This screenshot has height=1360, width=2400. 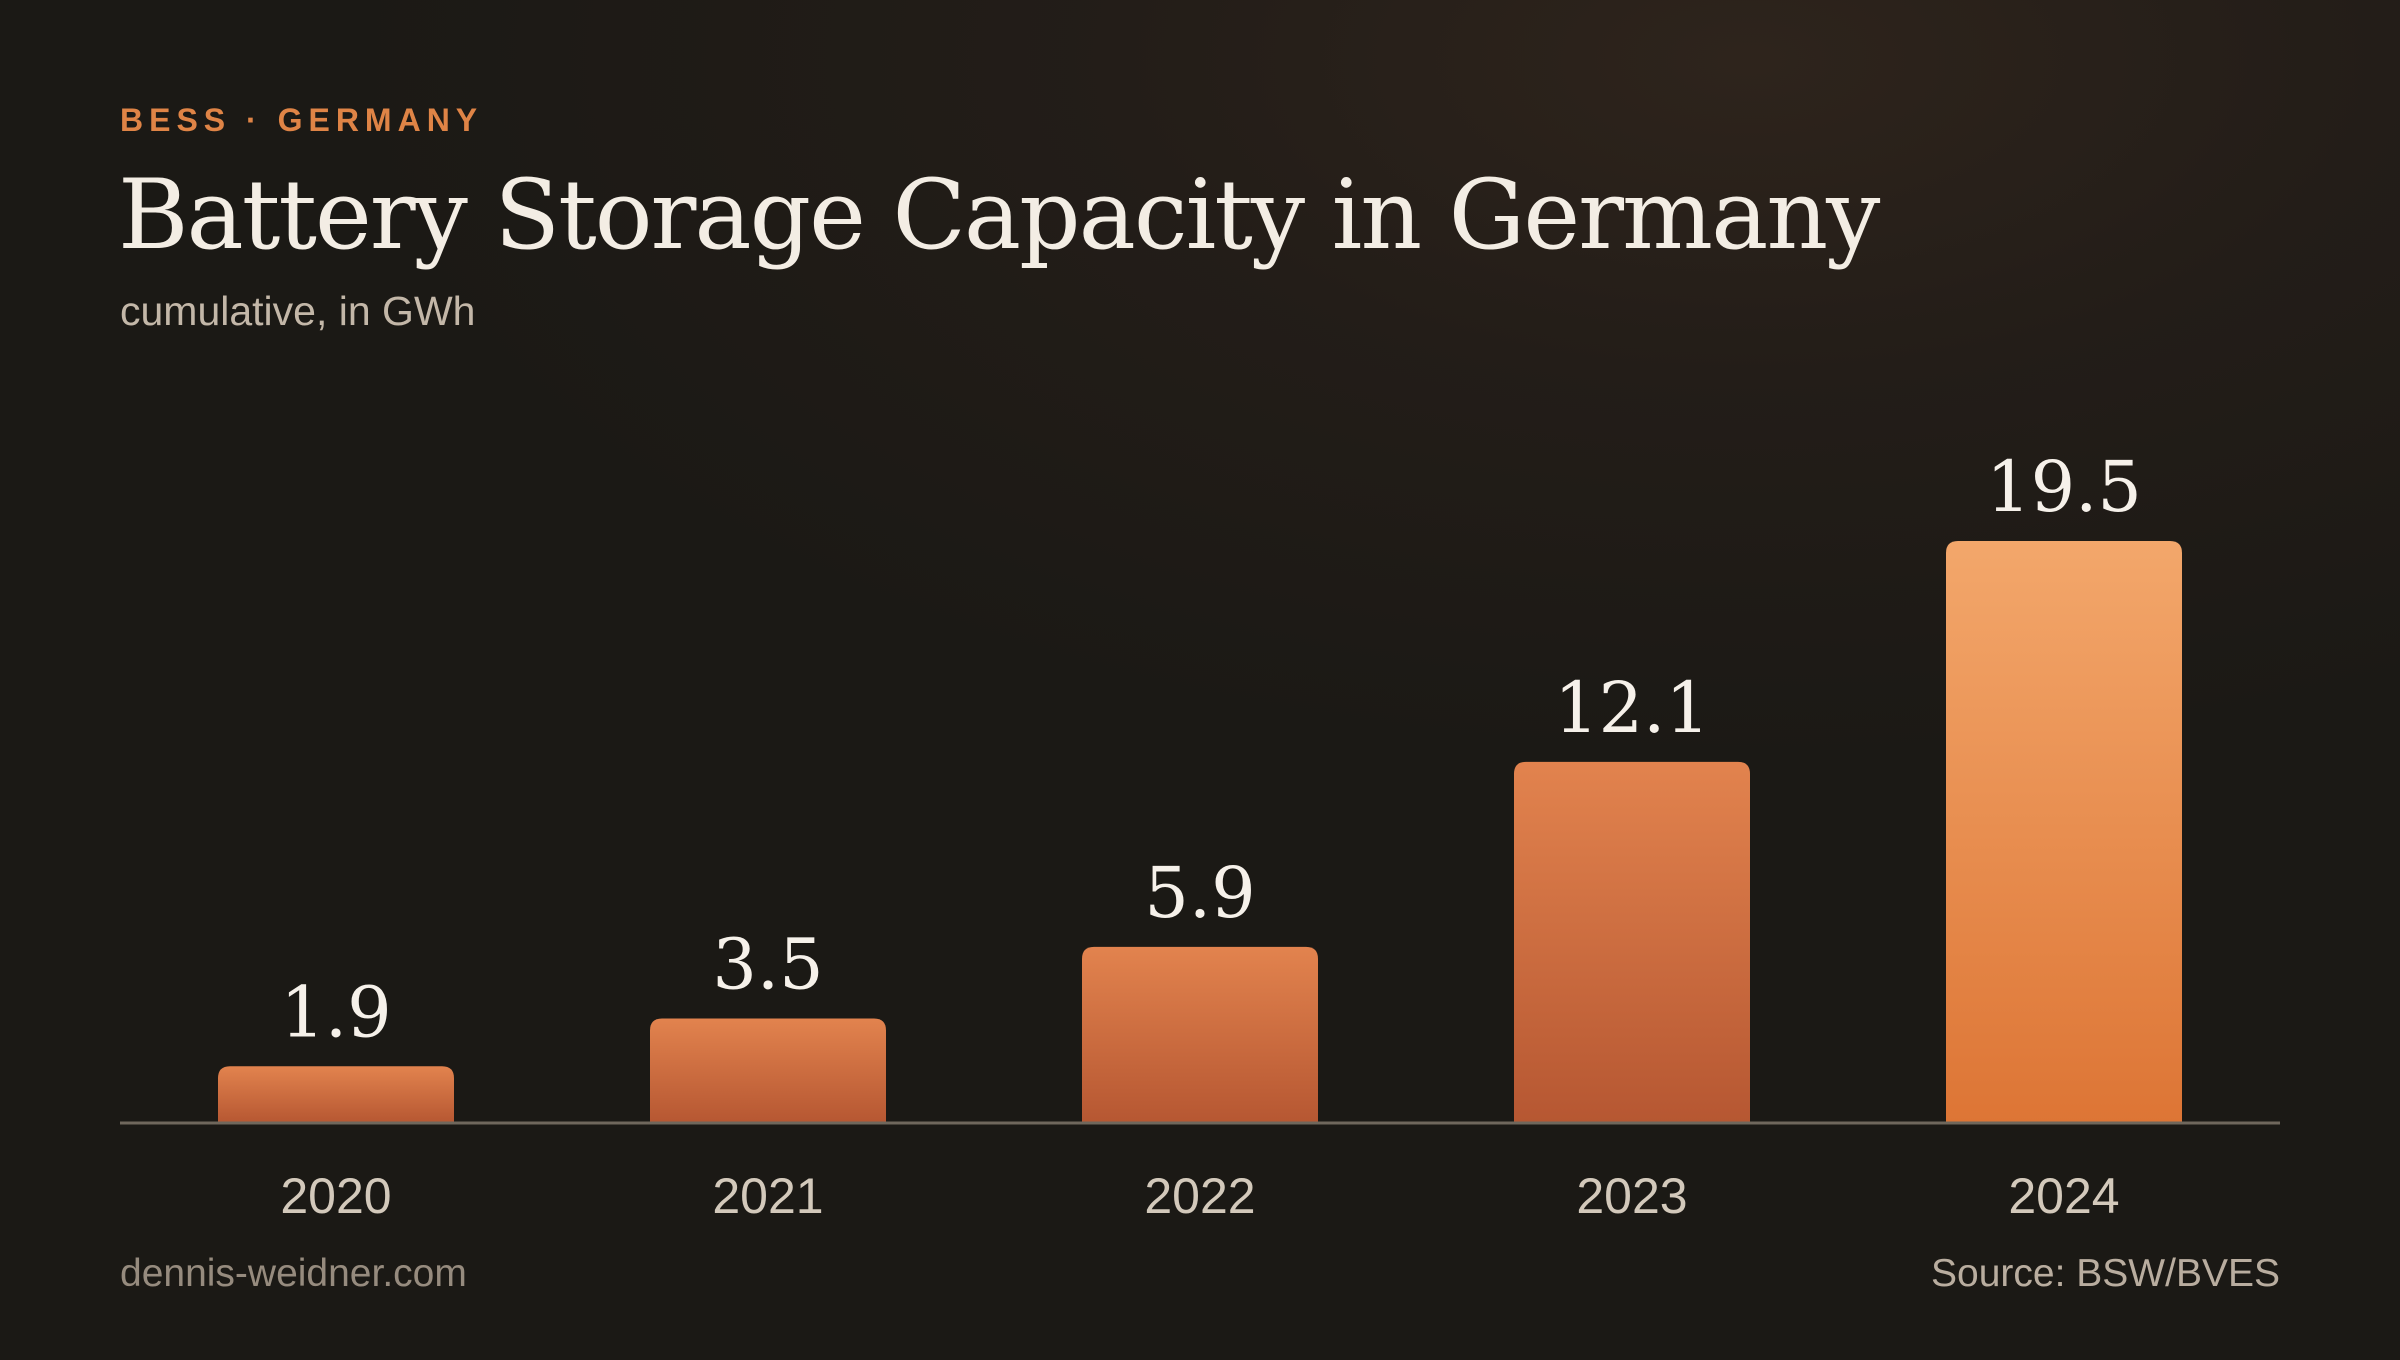 I want to click on bar-2020, so click(x=336, y=1094).